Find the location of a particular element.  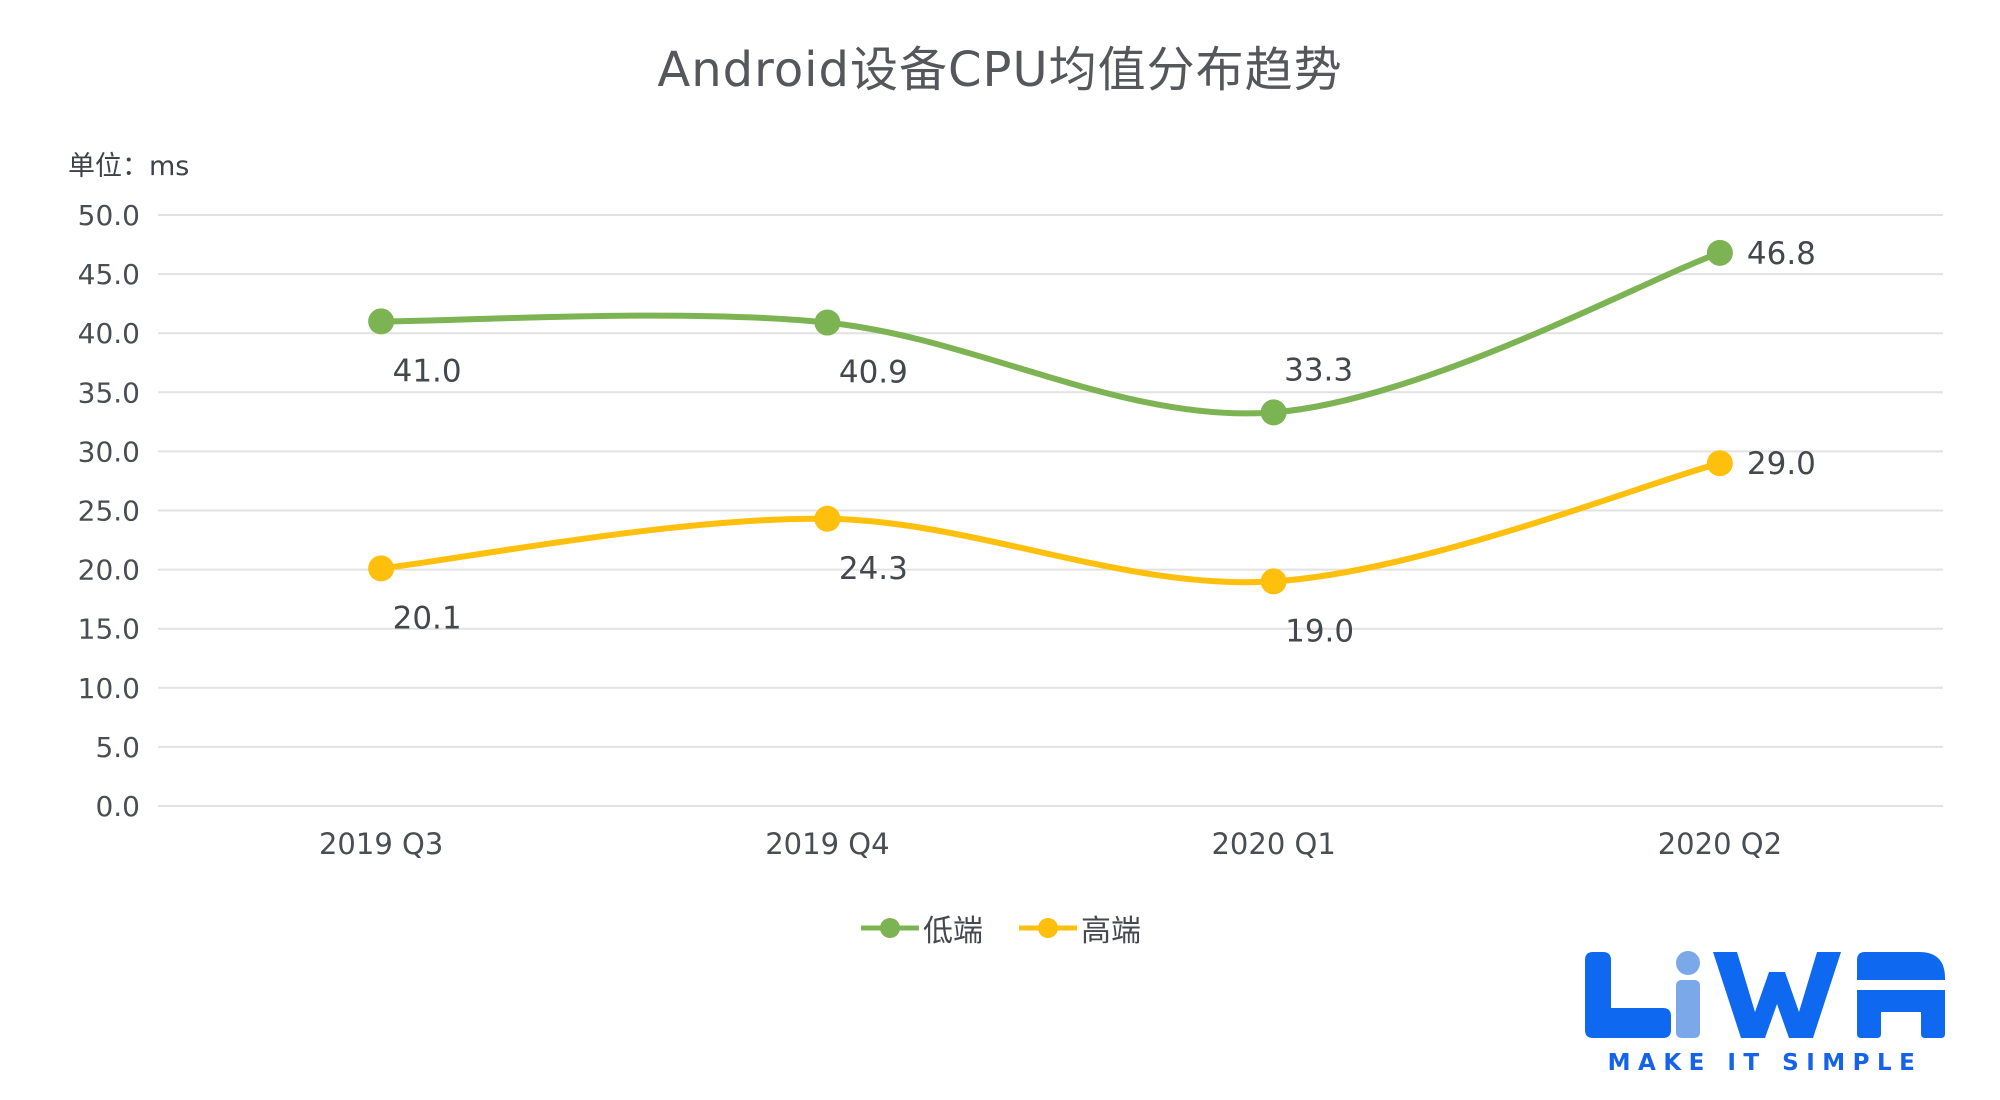

legend-item-high-end: 高端 is located at coordinates (1079, 928).